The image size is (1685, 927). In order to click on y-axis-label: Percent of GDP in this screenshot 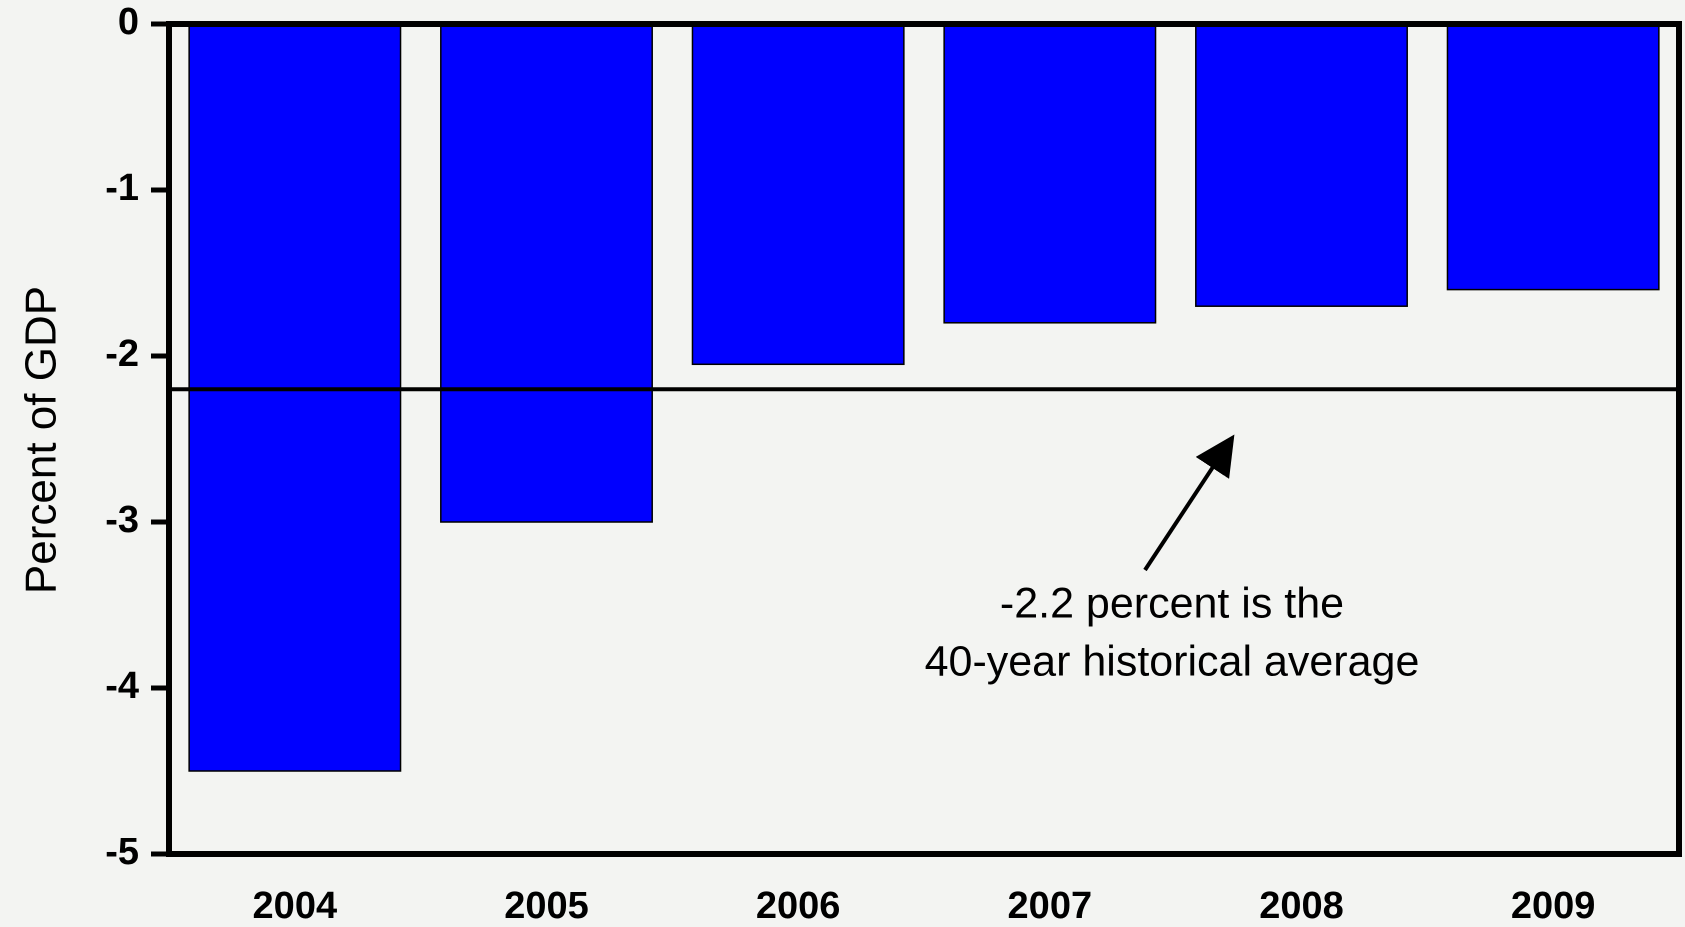, I will do `click(41, 440)`.